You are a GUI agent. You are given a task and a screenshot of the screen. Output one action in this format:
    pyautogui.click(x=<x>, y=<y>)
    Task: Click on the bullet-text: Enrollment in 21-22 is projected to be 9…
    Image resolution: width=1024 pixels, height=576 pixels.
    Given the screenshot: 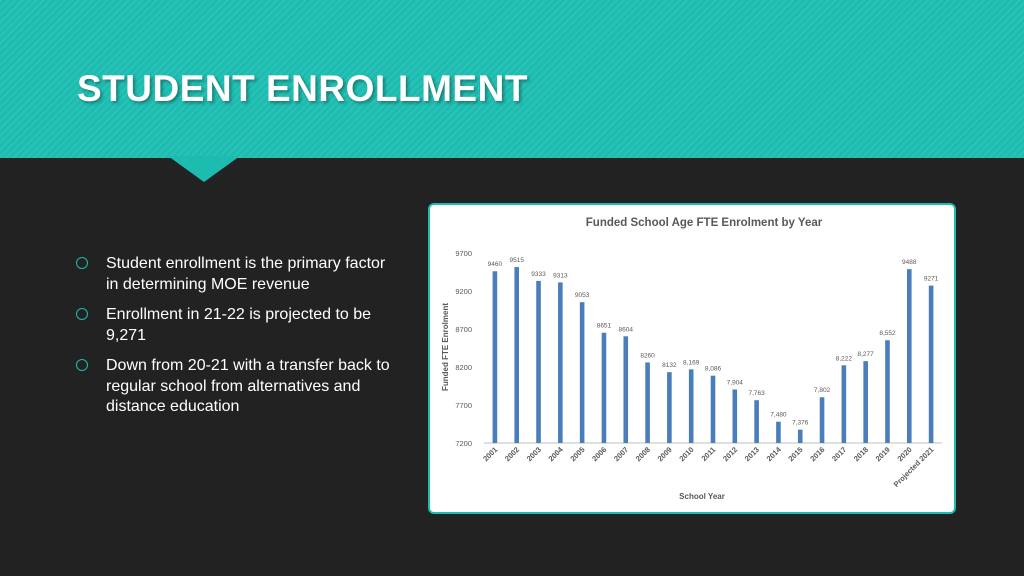 What is the action you would take?
    pyautogui.click(x=239, y=325)
    